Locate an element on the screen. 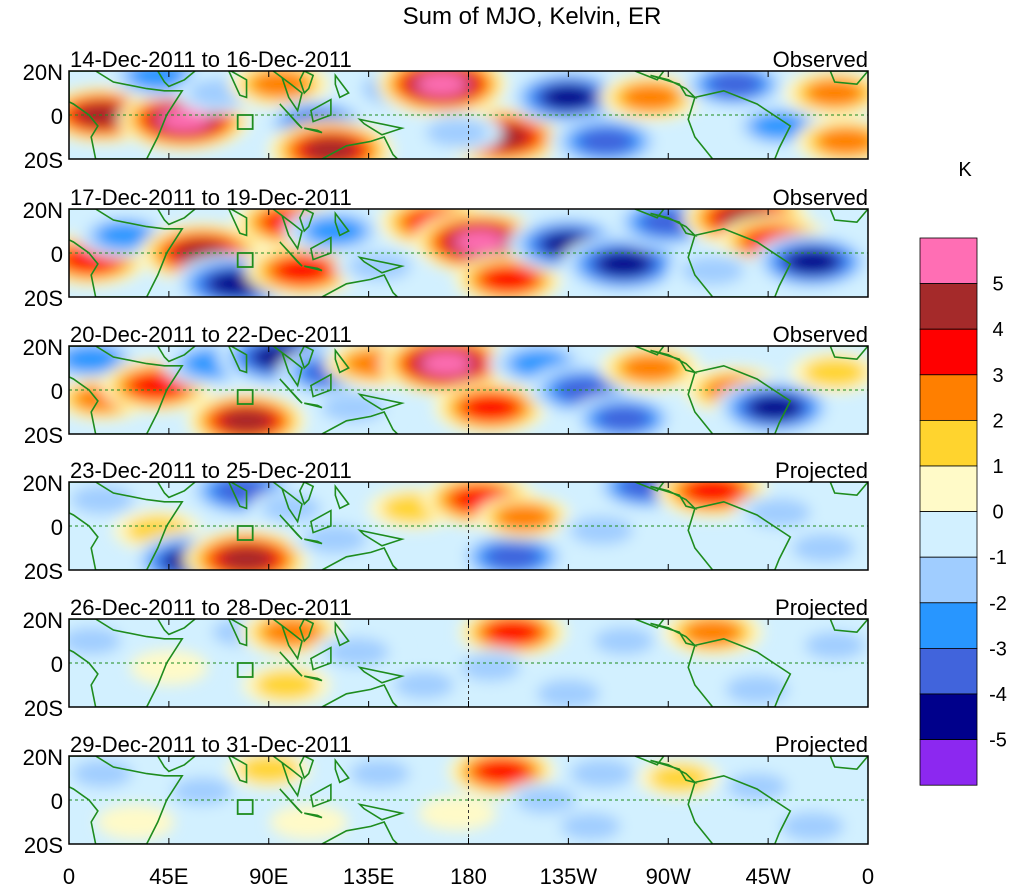 Image resolution: width=1015 pixels, height=889 pixels. x-tick-label: 135W is located at coordinates (569, 876).